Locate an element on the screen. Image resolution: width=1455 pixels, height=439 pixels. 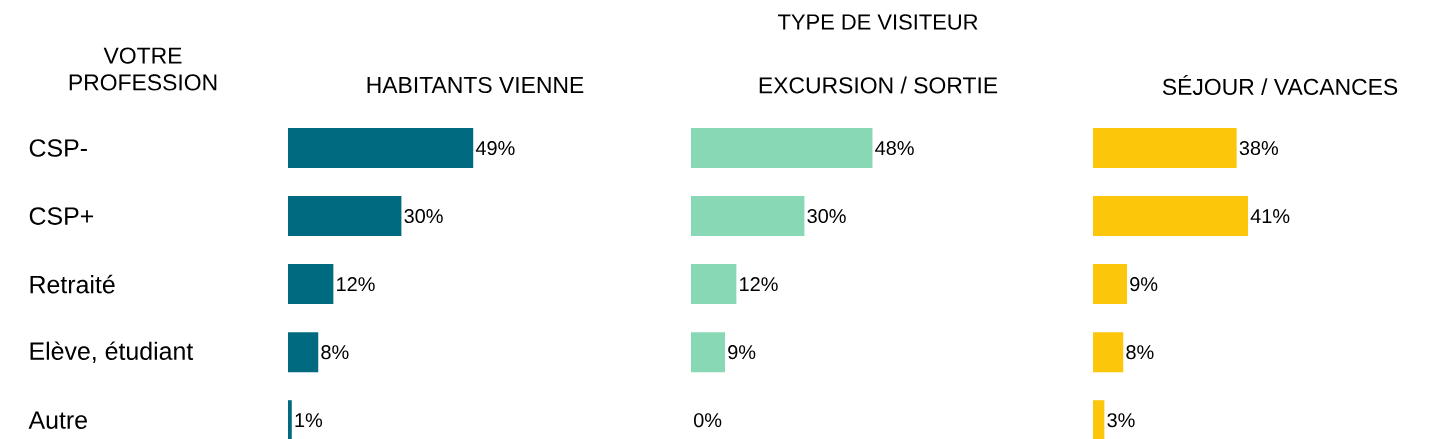
chart-title: HABITANTS VIENNE is located at coordinates (475, 85).